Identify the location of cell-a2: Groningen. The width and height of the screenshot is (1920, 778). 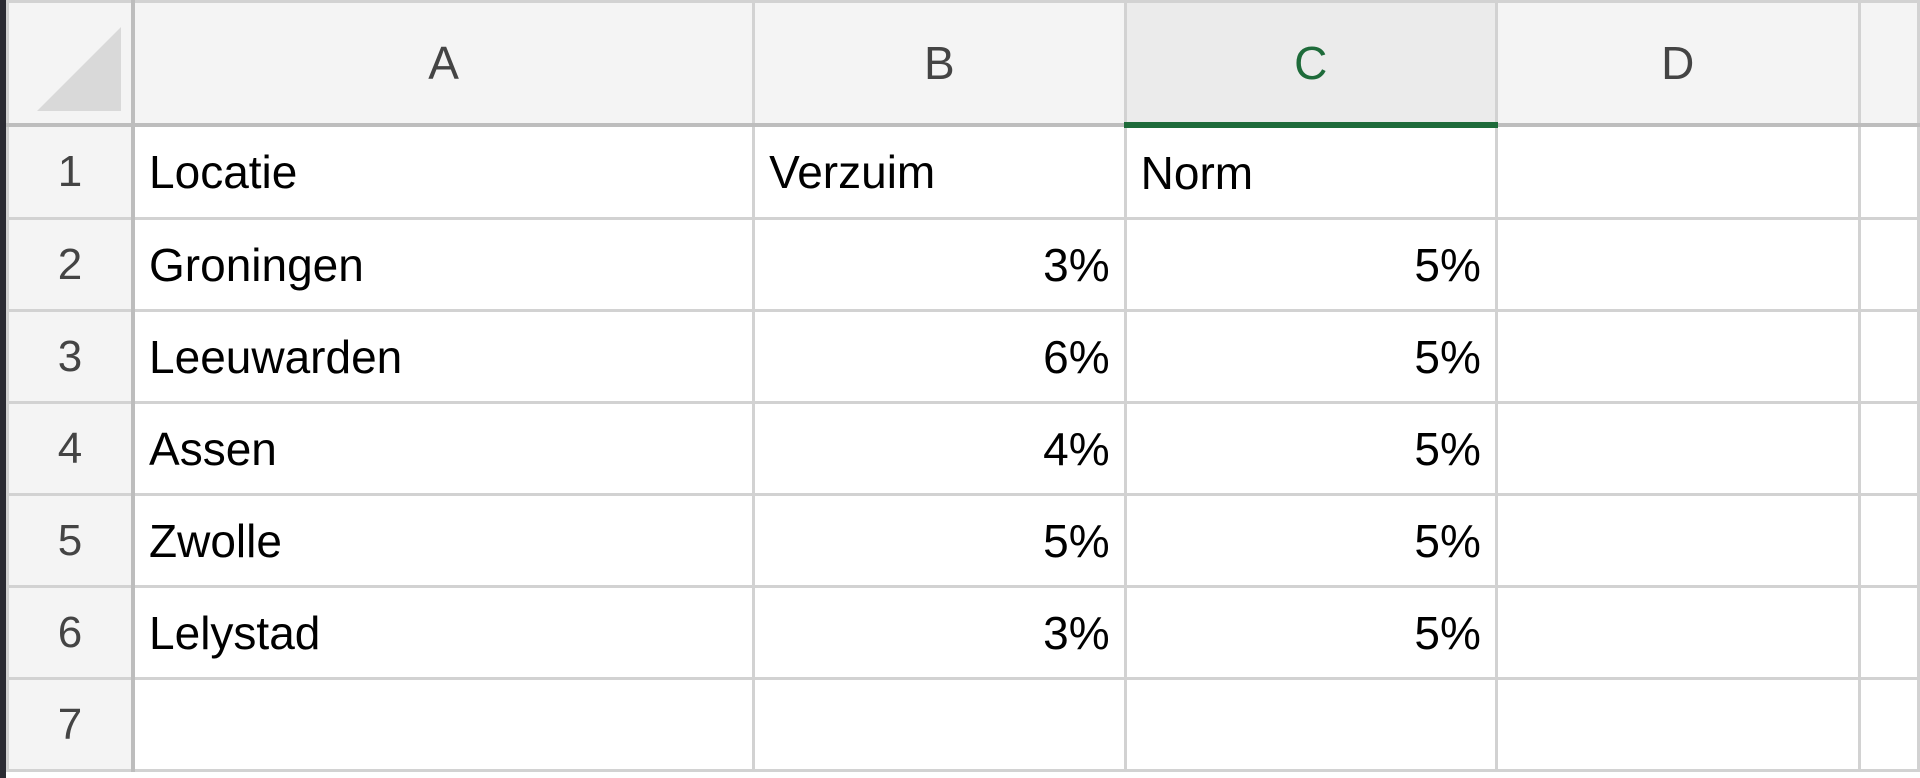
(443, 264).